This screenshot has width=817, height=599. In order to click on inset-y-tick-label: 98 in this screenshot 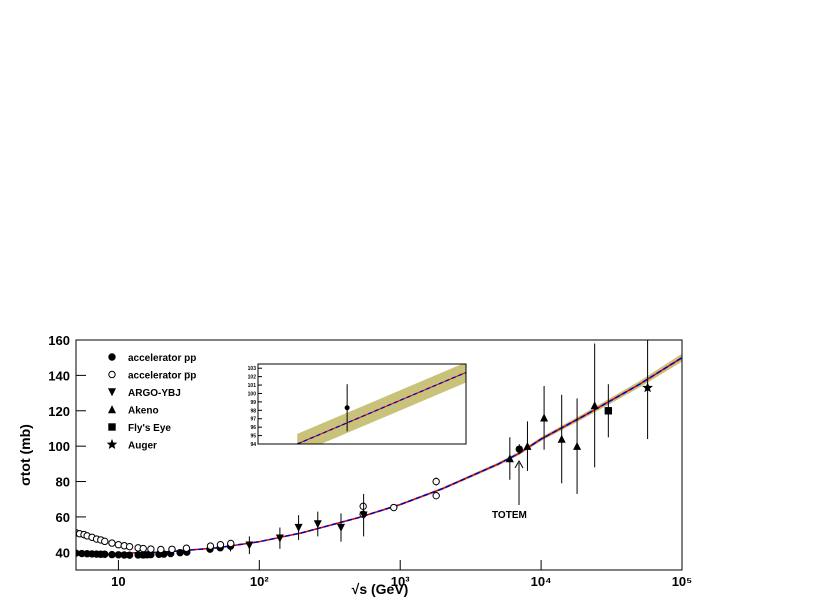, I will do `click(253, 411)`.